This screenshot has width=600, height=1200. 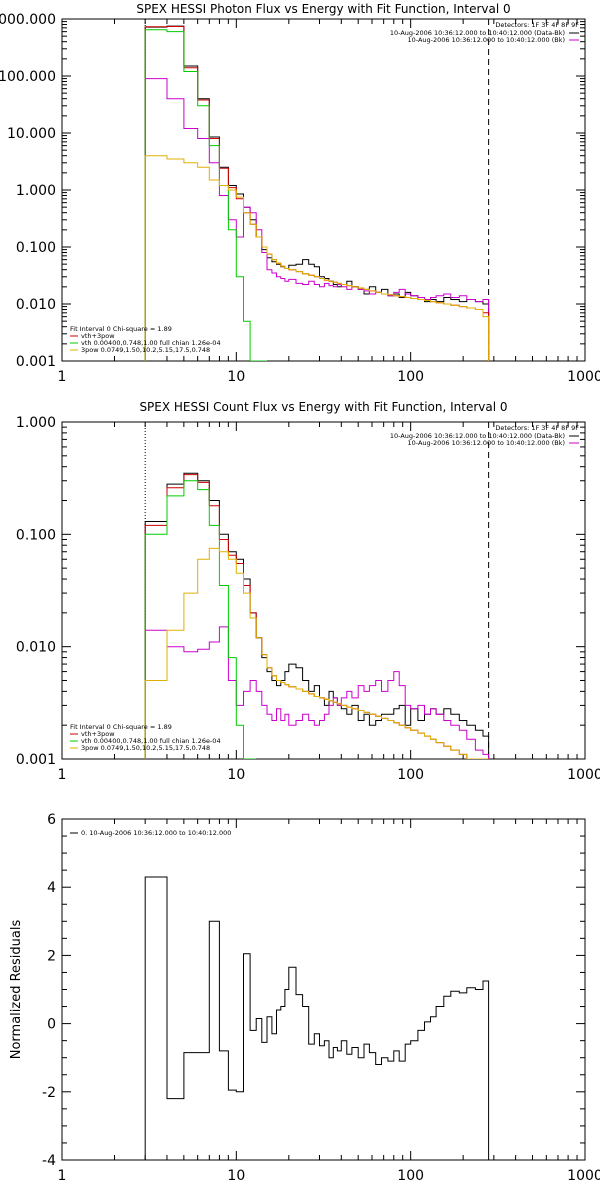 I want to click on series-line-data-bk, so click(x=317, y=615).